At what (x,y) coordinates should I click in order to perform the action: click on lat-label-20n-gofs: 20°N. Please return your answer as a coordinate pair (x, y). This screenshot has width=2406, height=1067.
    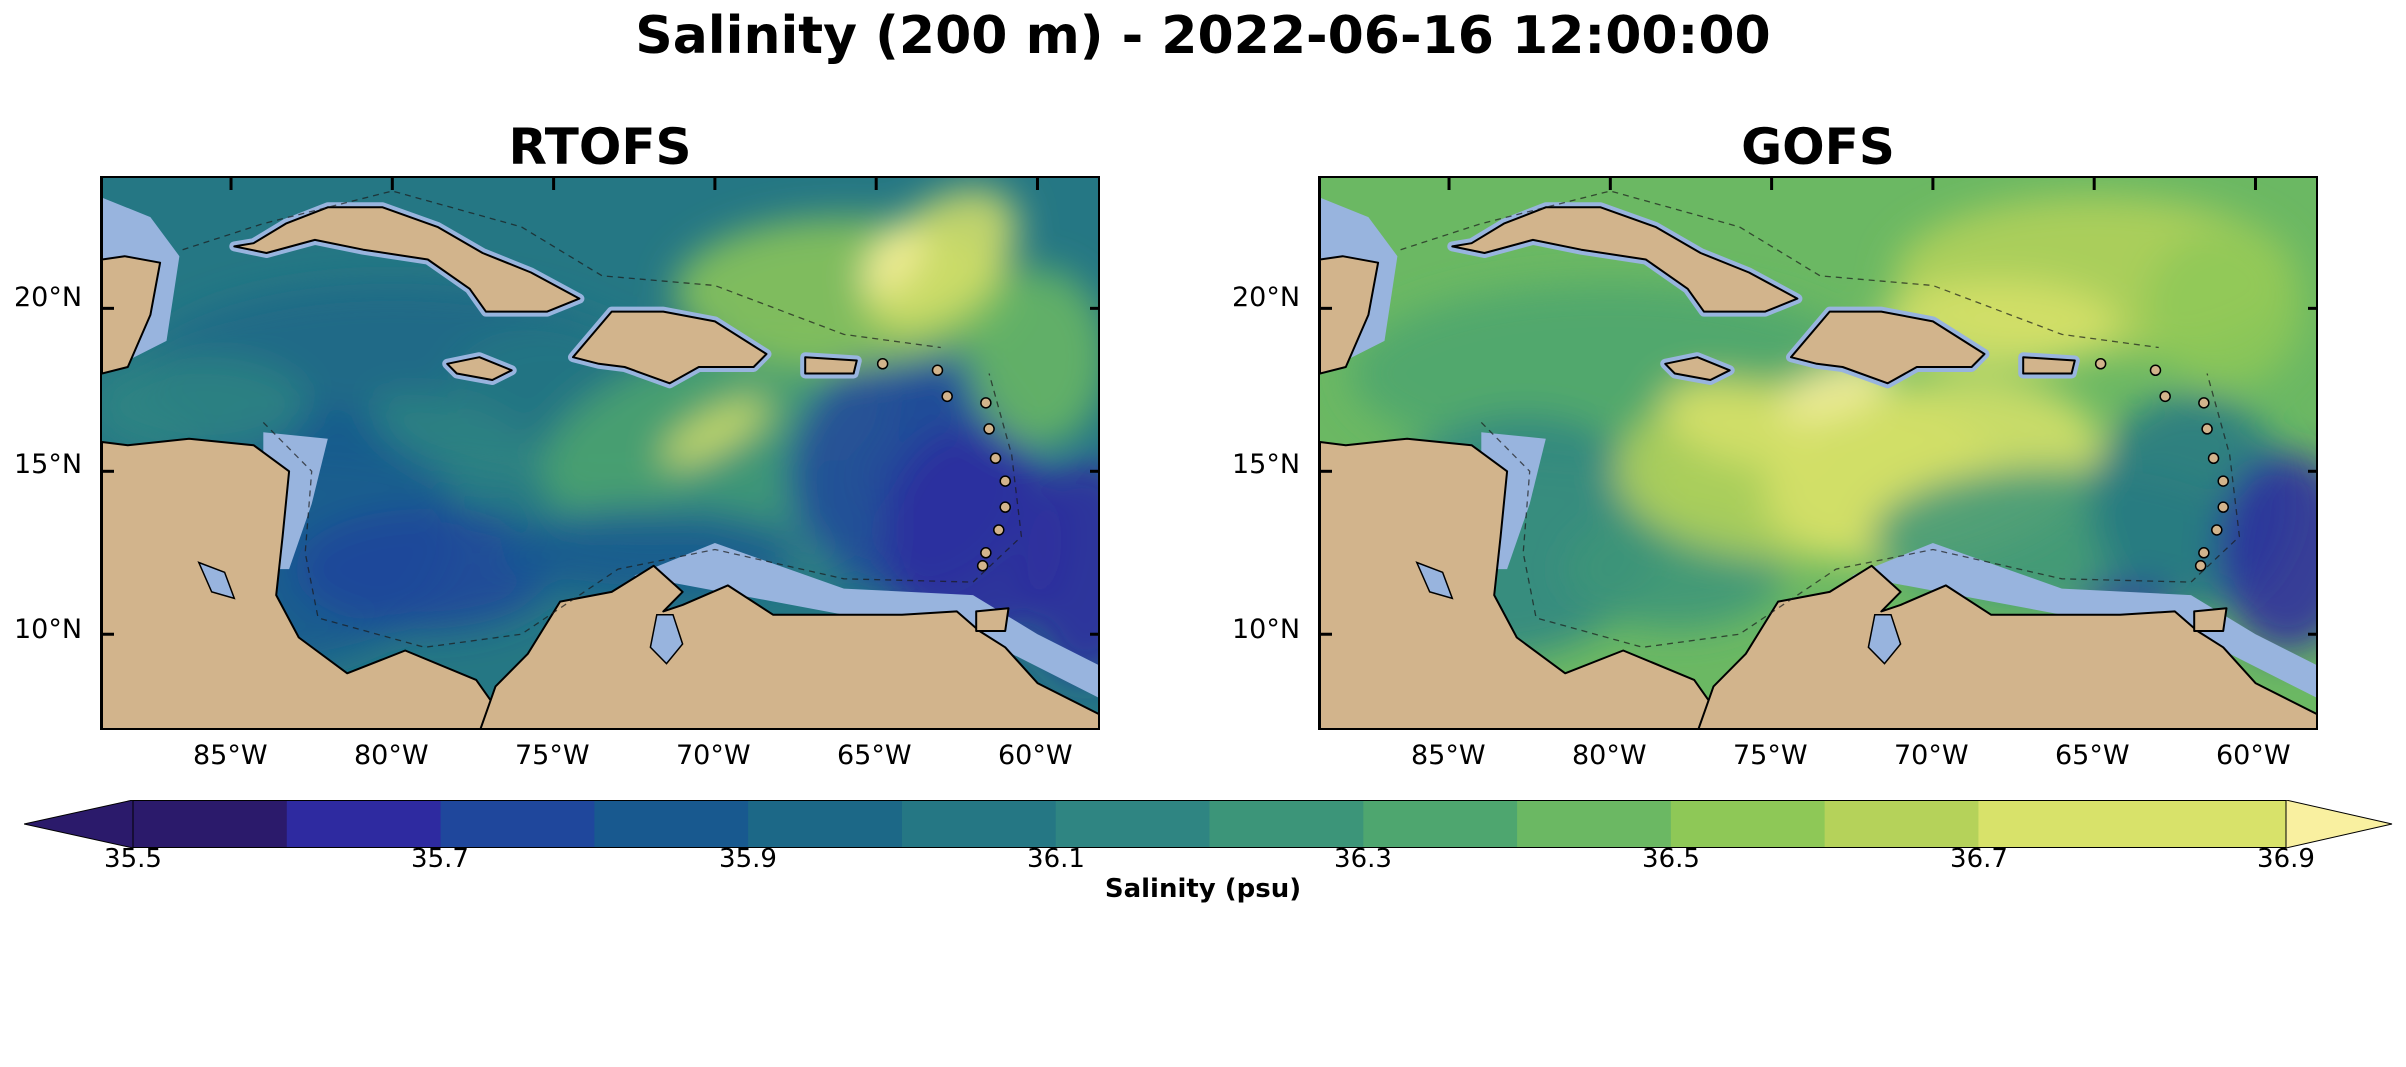
    Looking at the image, I should click on (1266, 297).